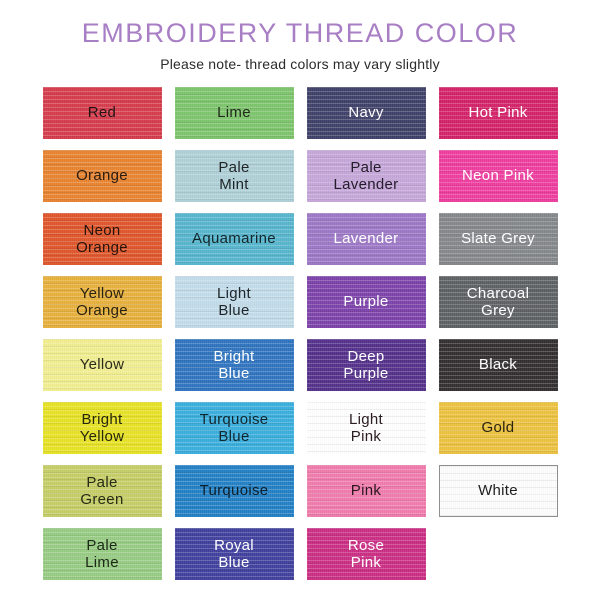  I want to click on thread-swatch: Orange, so click(102, 176).